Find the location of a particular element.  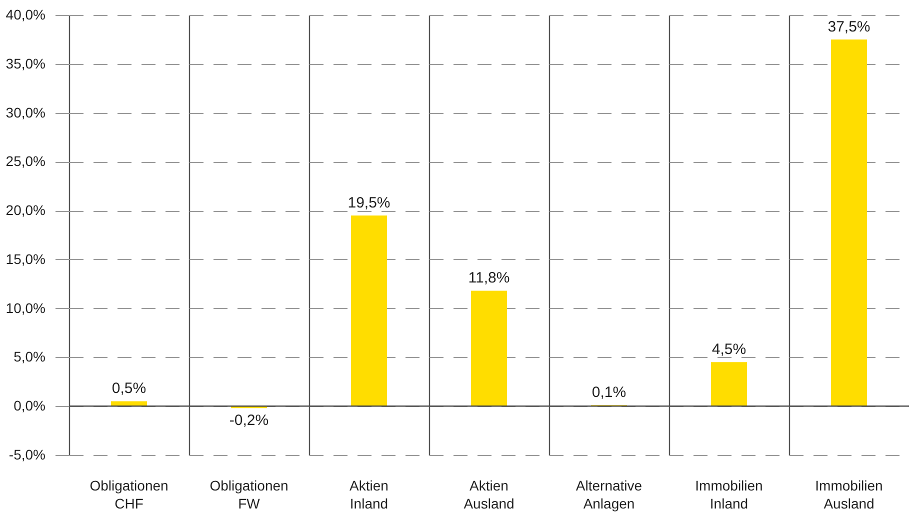

x-tick-label: Obligationen FW is located at coordinates (249, 495).